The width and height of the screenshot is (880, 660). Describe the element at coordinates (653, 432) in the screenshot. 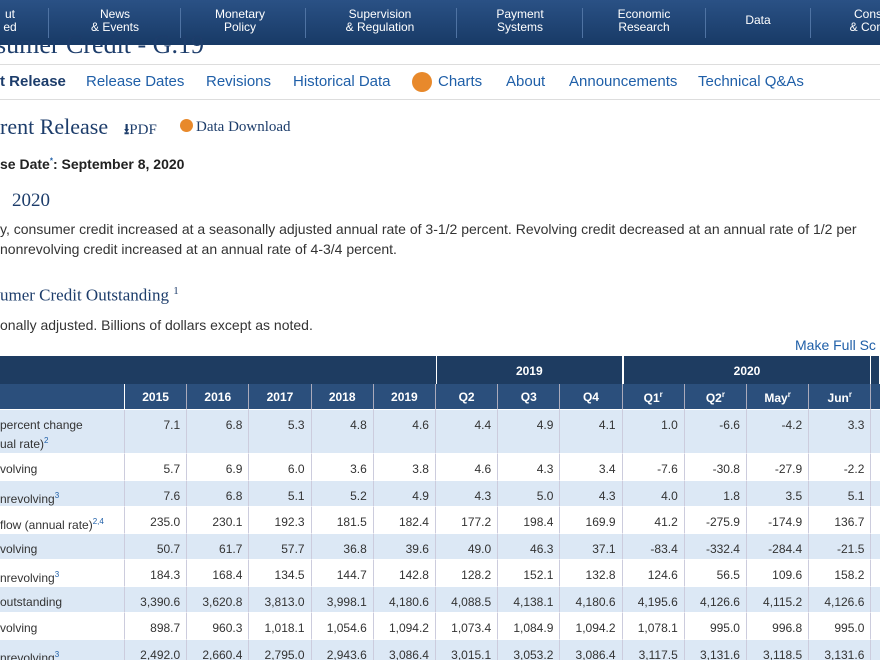

I see `table-cell: 1.0` at that location.